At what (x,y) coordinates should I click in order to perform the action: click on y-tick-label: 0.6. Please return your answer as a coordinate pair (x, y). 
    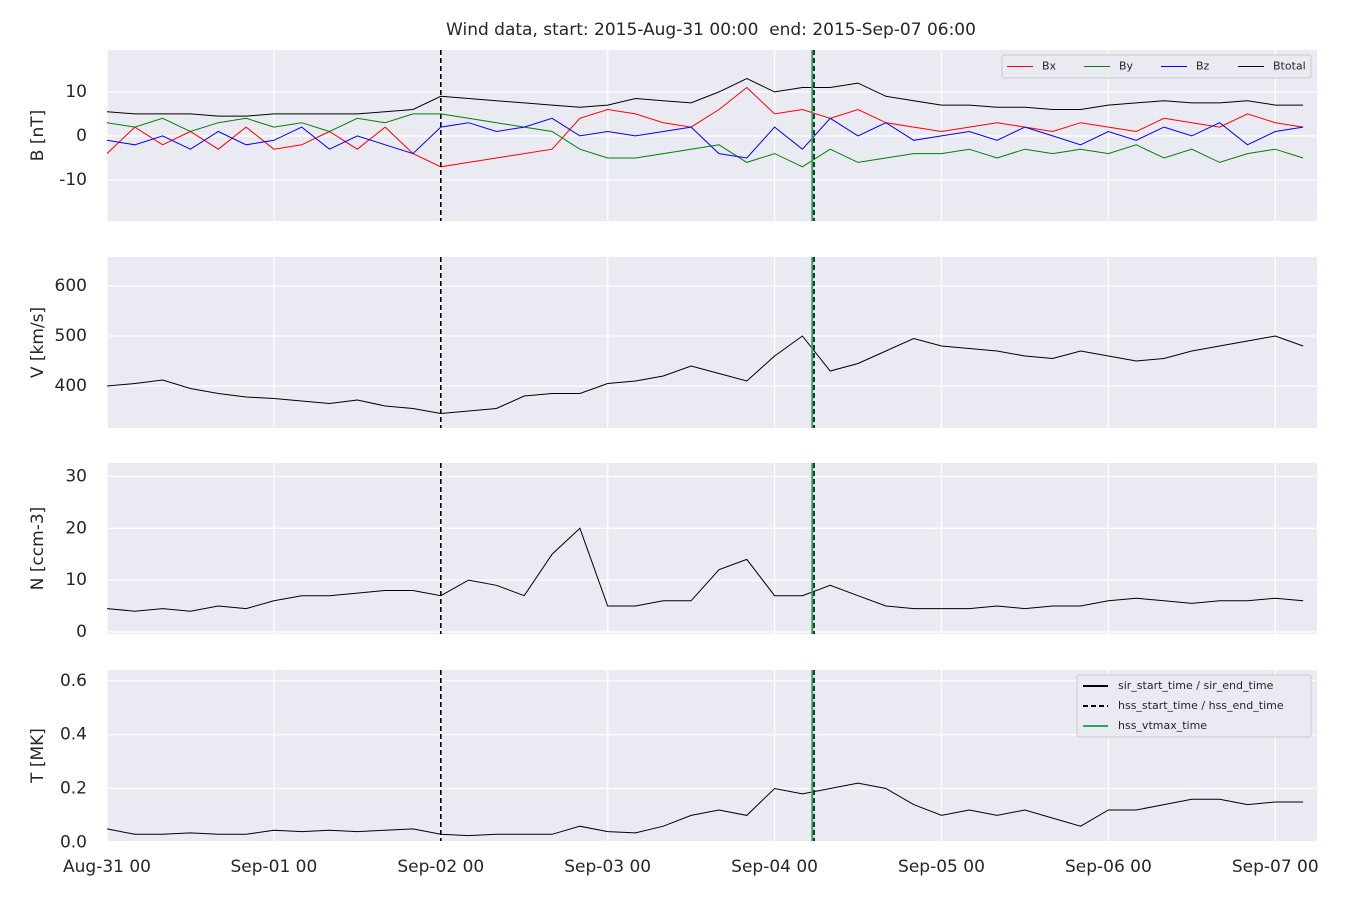
    Looking at the image, I should click on (73, 681).